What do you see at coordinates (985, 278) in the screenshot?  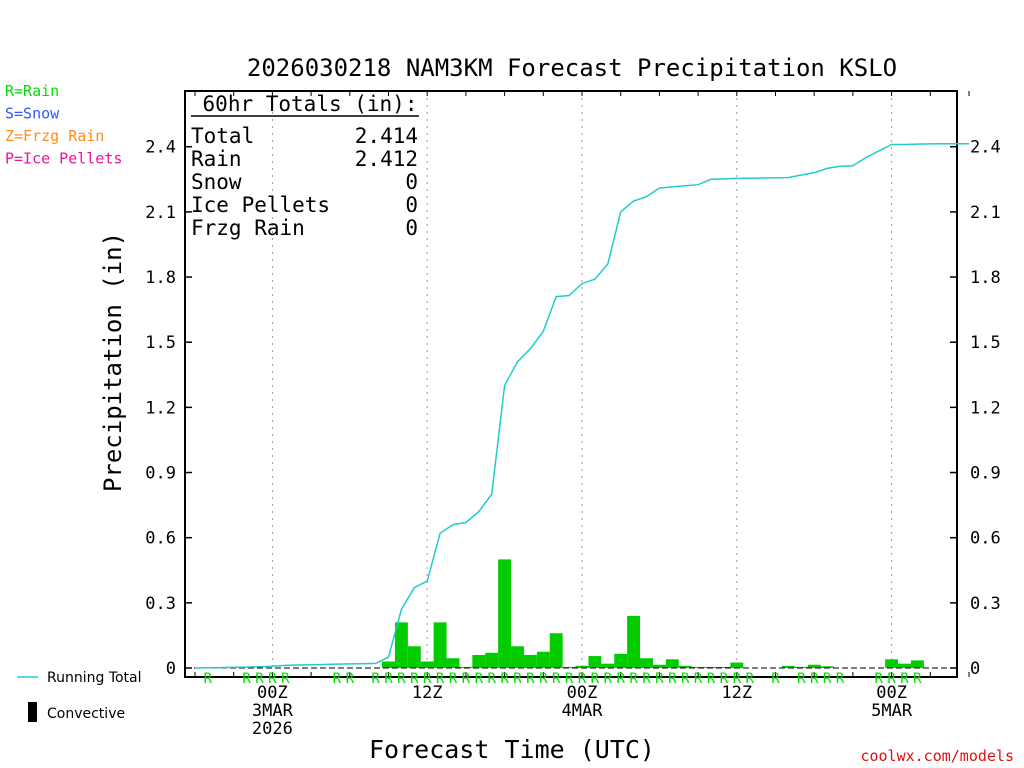 I see `y-tick-label-right: 1.8` at bounding box center [985, 278].